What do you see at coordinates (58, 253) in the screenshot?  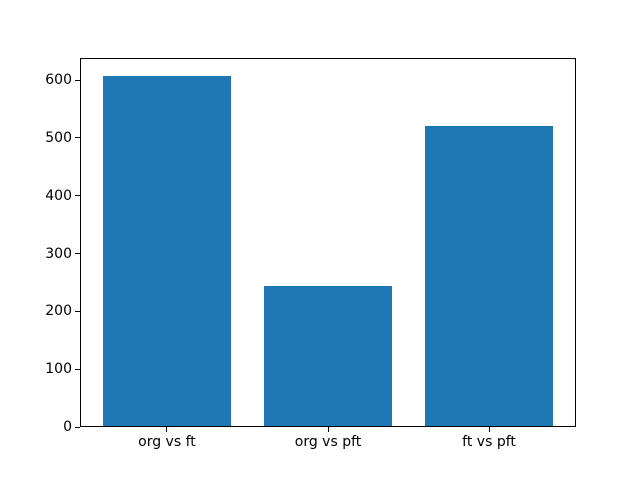 I see `y-tick-label: 300` at bounding box center [58, 253].